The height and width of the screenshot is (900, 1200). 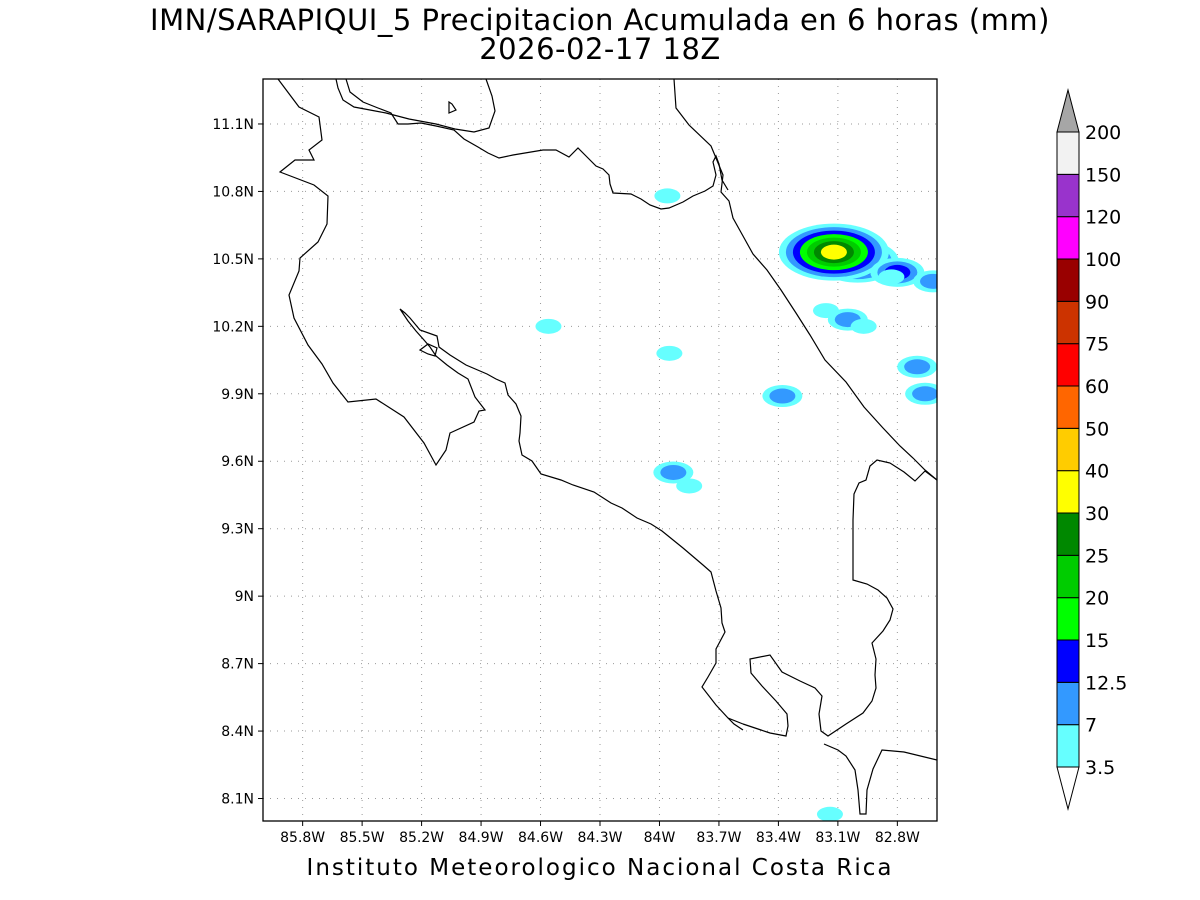 I want to click on island-chira, so click(x=428, y=350).